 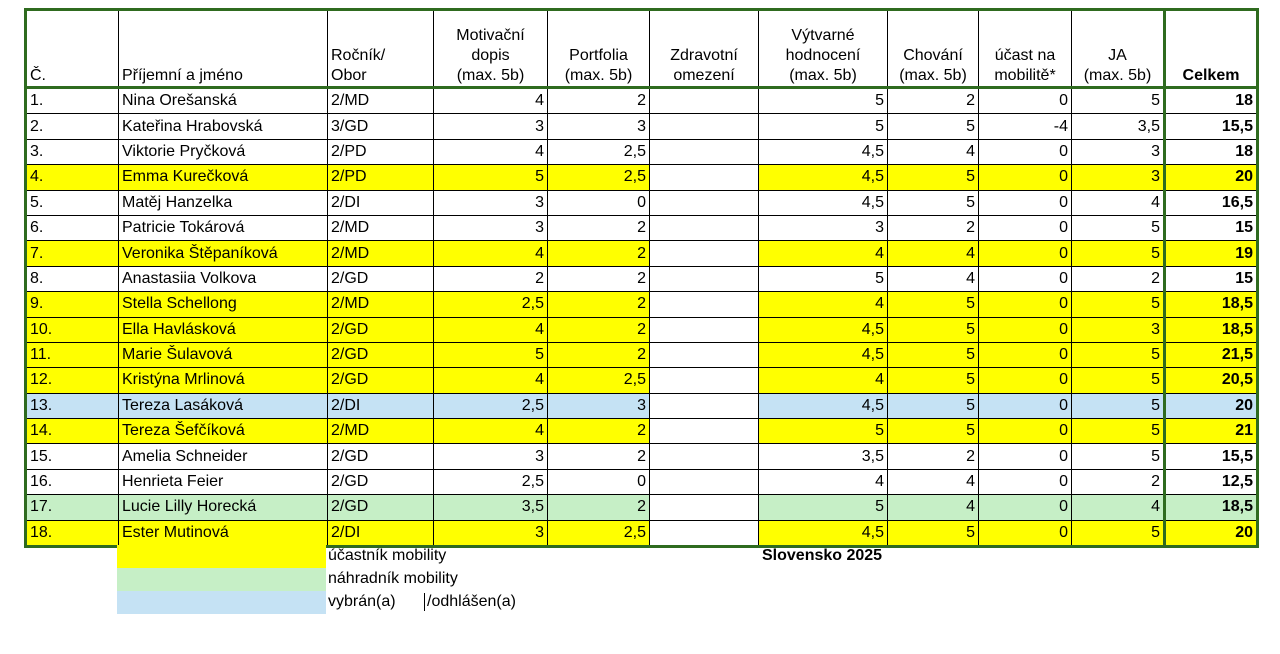 I want to click on table-cell: 3., so click(x=72, y=152).